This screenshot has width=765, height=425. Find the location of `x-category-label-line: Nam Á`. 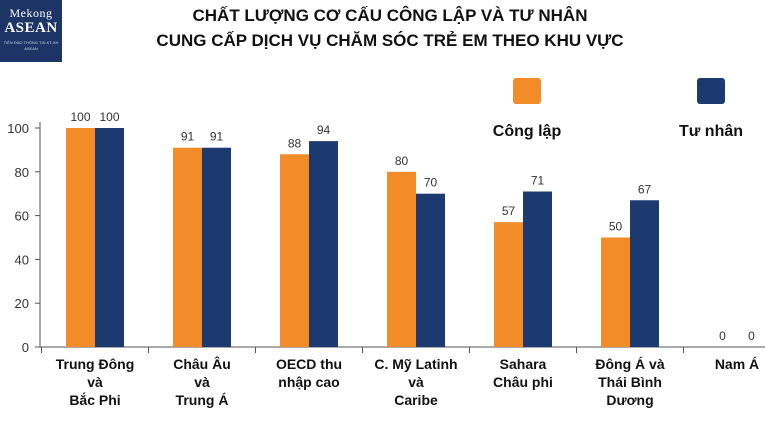

x-category-label-line: Nam Á is located at coordinates (737, 364).